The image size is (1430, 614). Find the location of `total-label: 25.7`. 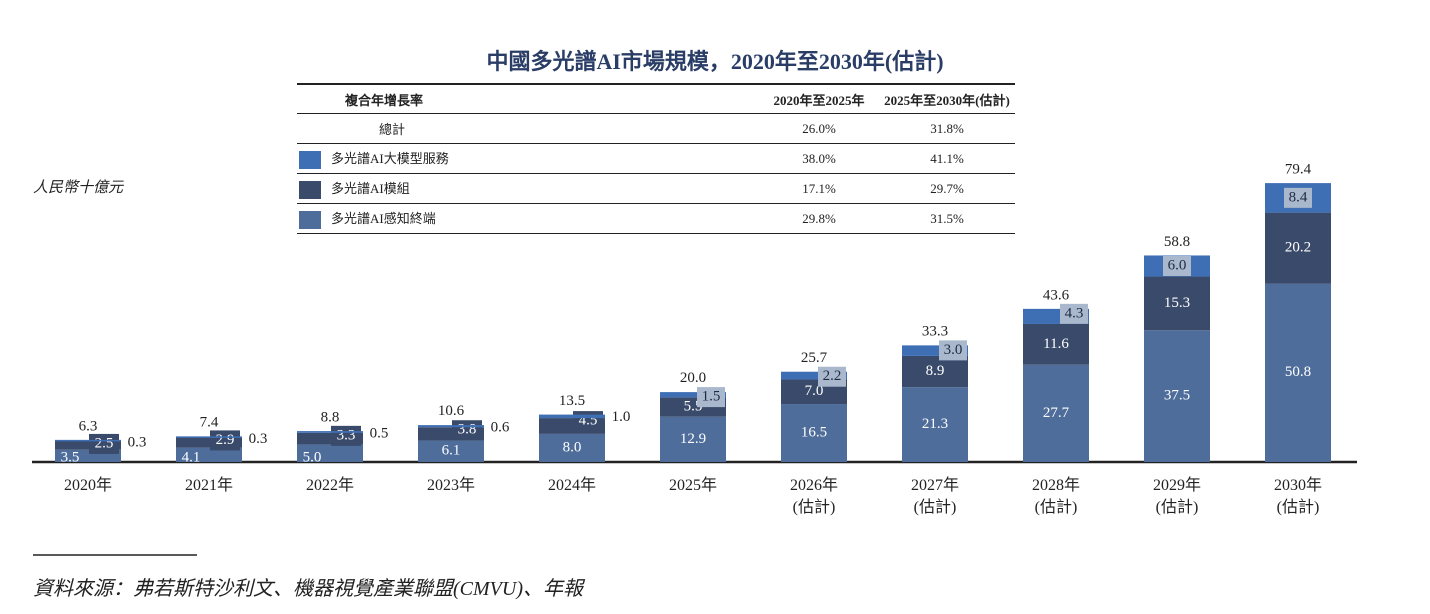

total-label: 25.7 is located at coordinates (814, 358).